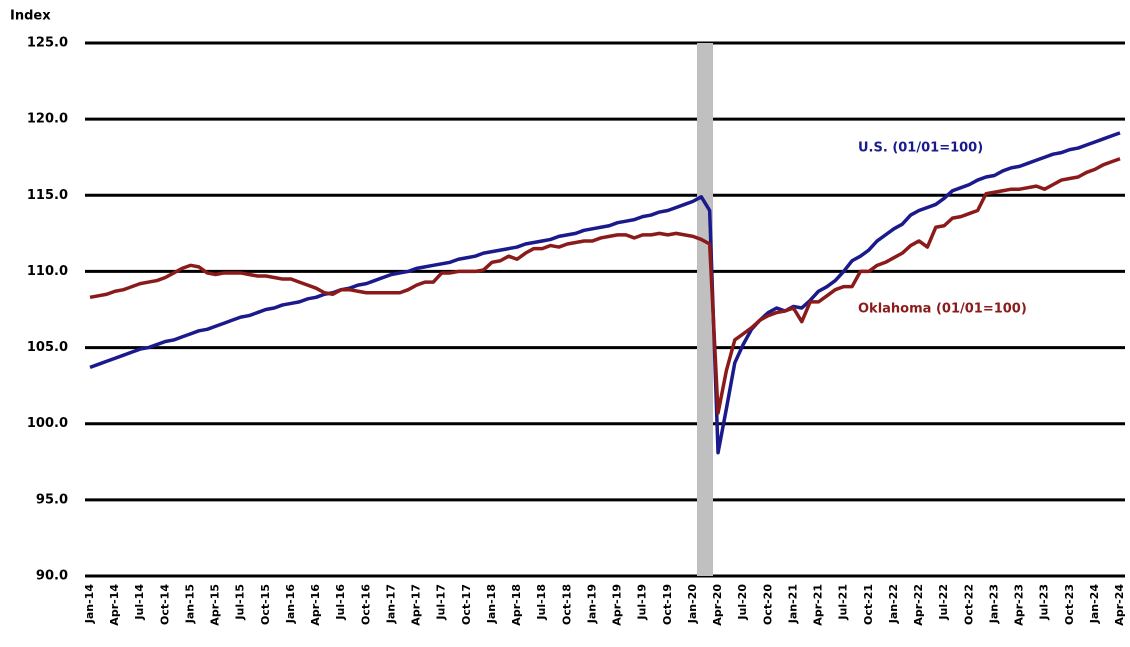  Describe the element at coordinates (164, 604) in the screenshot. I see `x-tick-label: Oct-14` at that location.